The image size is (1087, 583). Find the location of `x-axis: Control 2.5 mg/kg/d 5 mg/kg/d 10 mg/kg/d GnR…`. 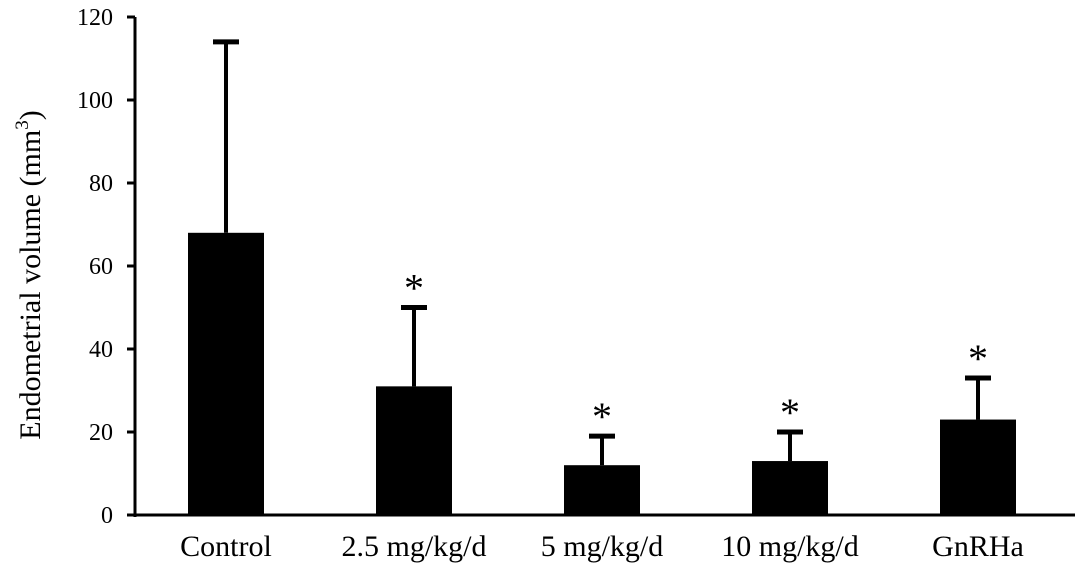

x-axis: Control 2.5 mg/kg/d 5 mg/kg/d 10 mg/kg/d GnR… is located at coordinates (604, 538).